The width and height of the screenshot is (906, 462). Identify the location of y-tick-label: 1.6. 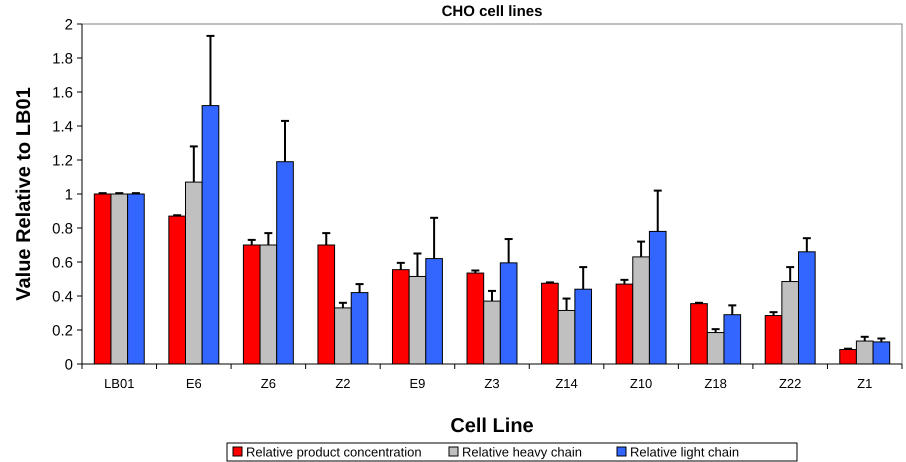
(62, 93).